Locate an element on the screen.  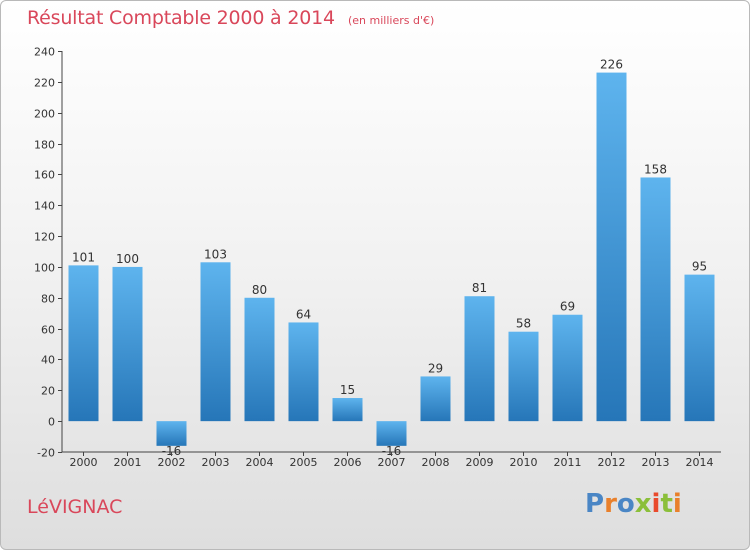
x-tick-label: 2007 is located at coordinates (392, 462).